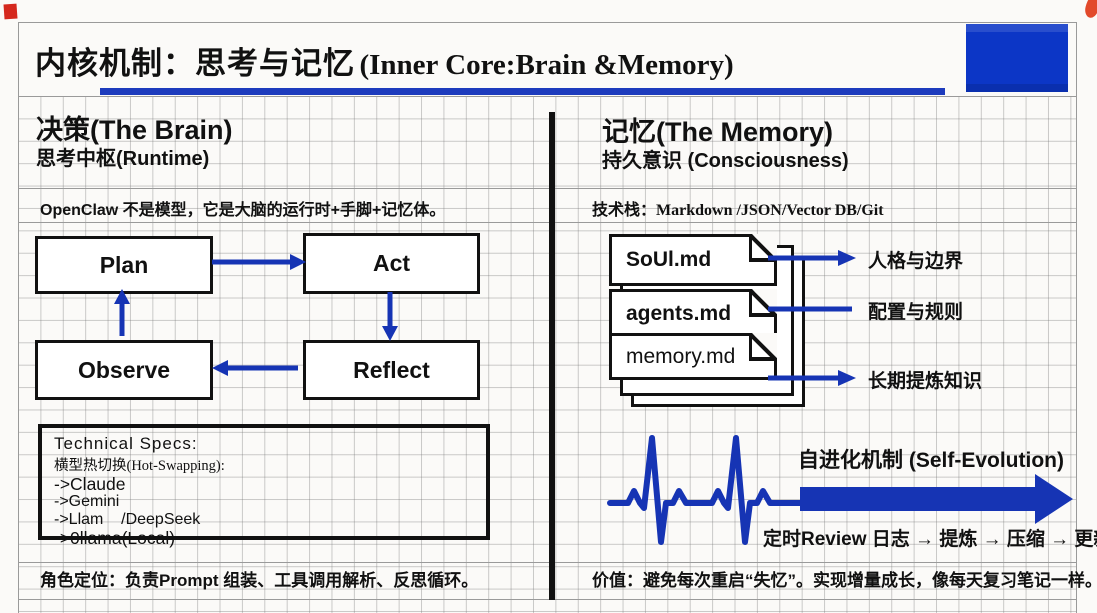  What do you see at coordinates (134, 130) in the screenshot?
I see `left-panel-heading: 决策(The Brain)` at bounding box center [134, 130].